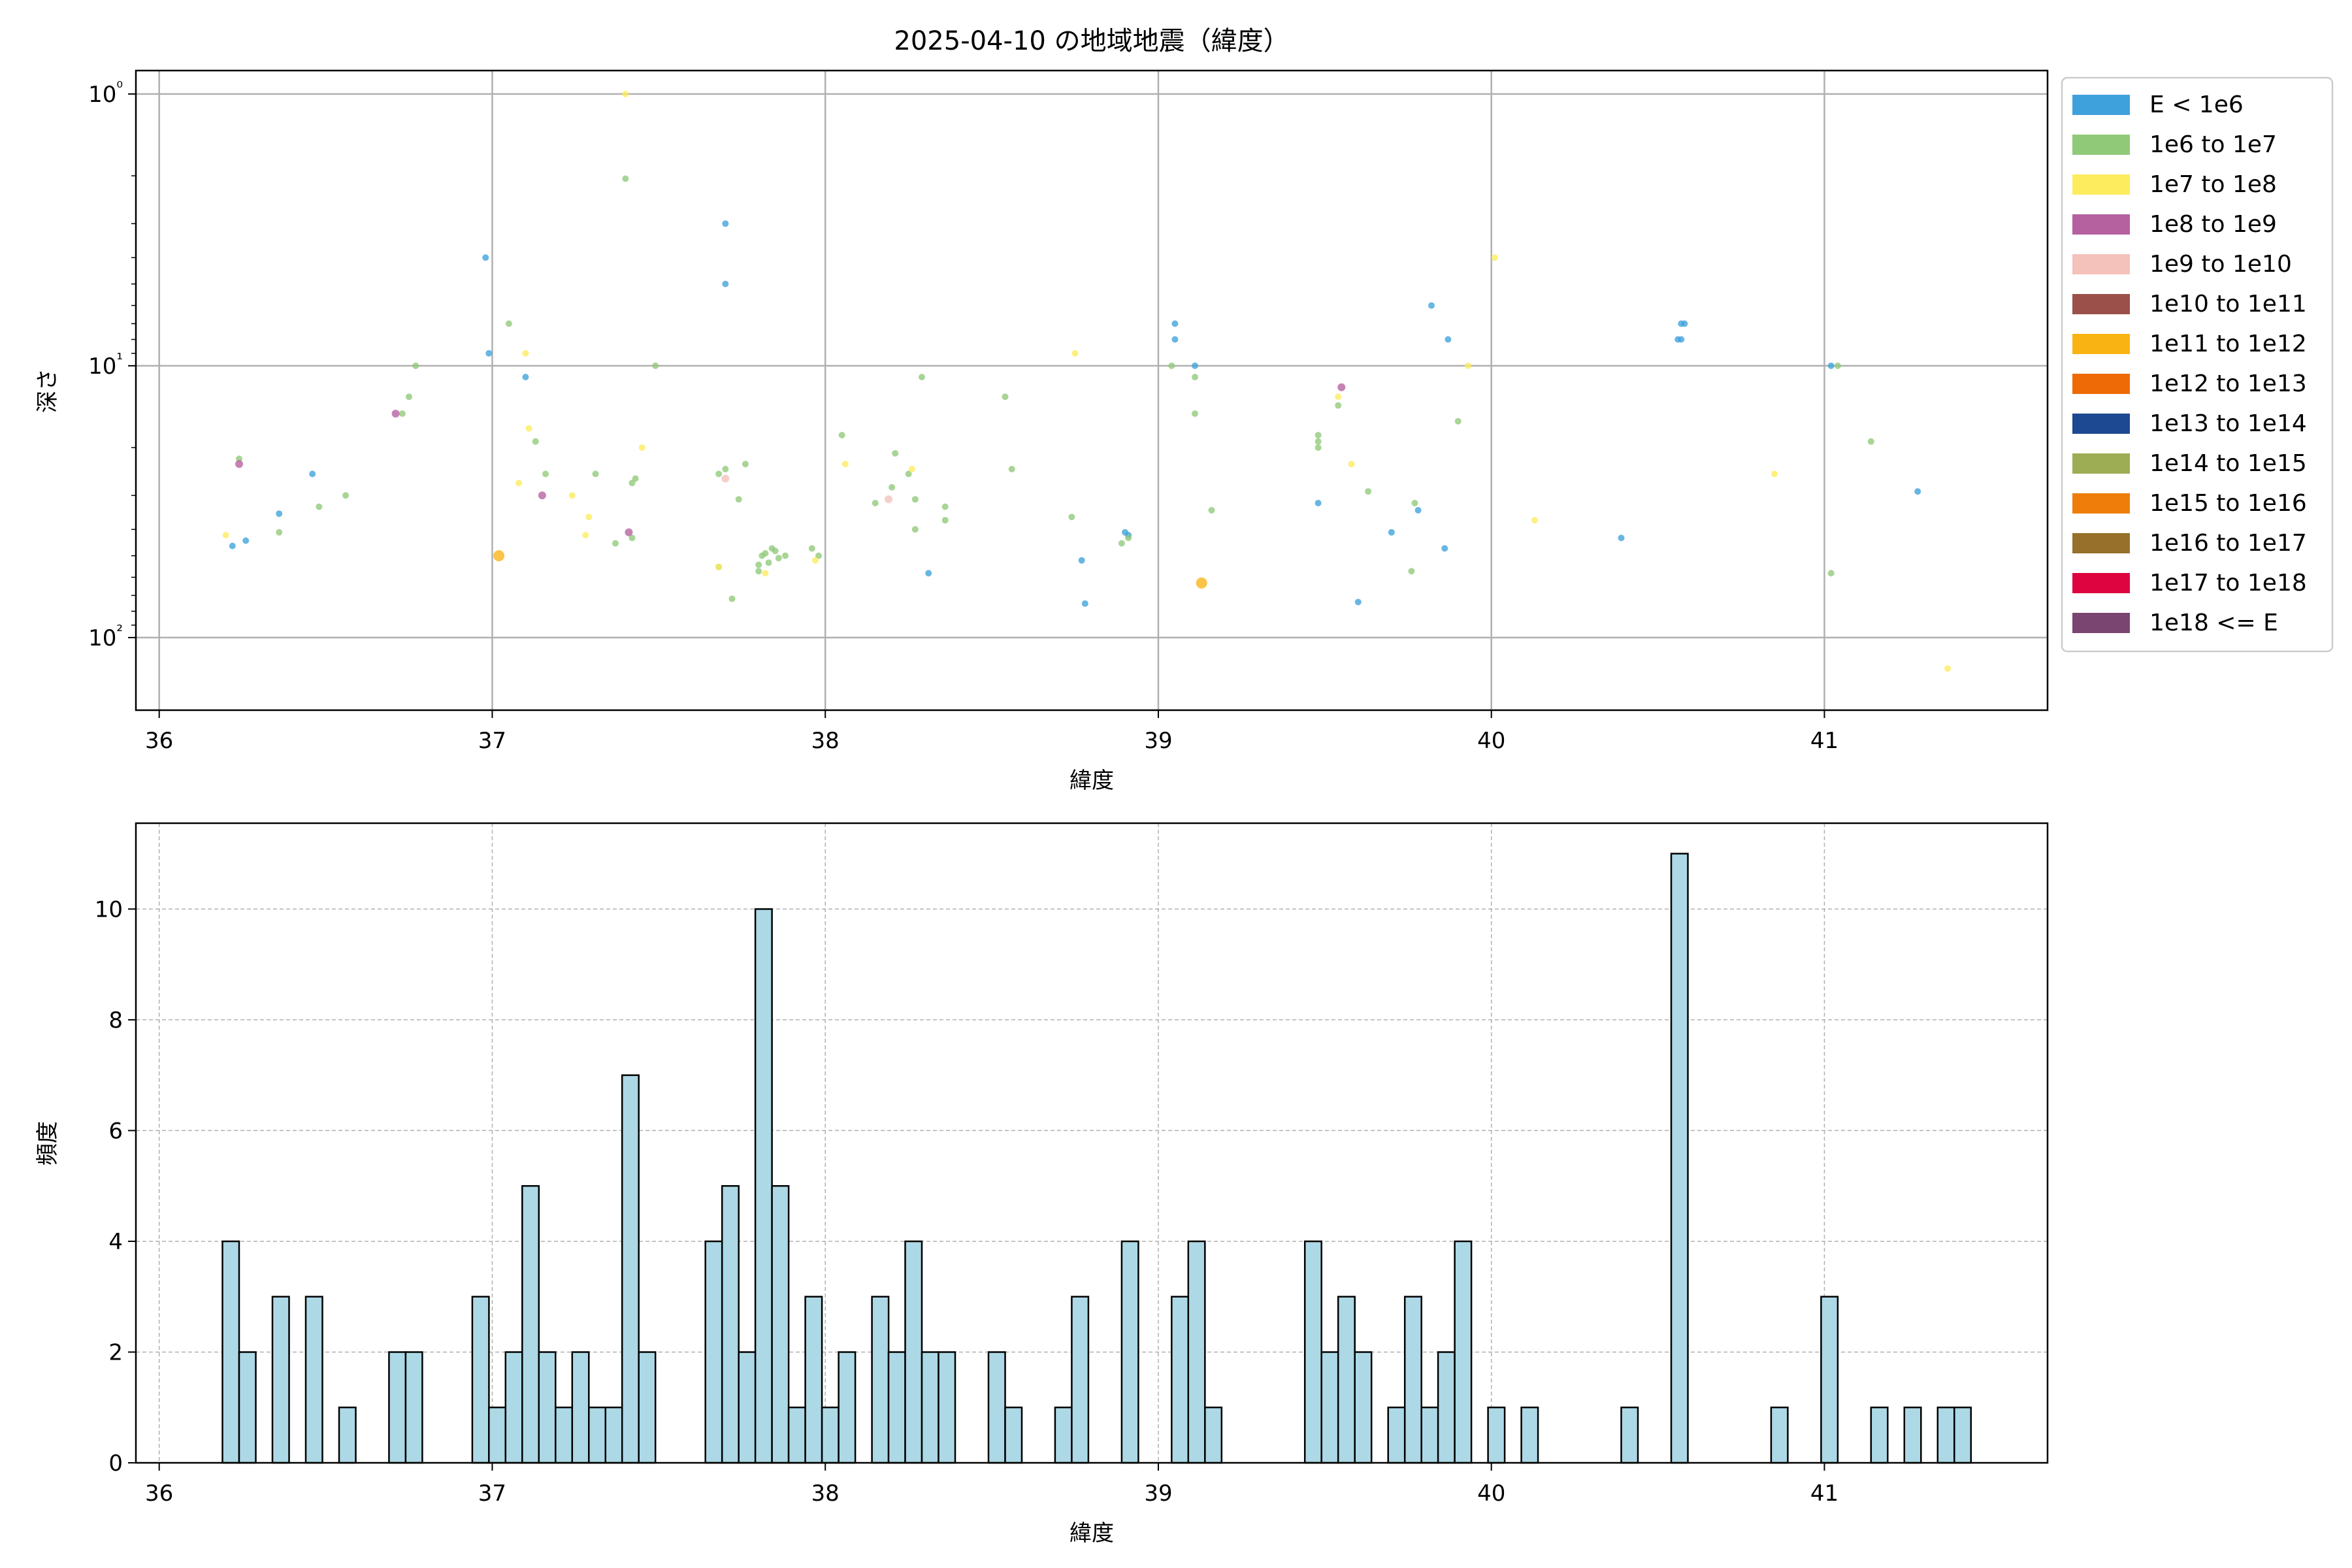 This screenshot has width=2352, height=1568. I want to click on histogram-x-axis: 36 37 38 39 40 41, so click(991, 1485).